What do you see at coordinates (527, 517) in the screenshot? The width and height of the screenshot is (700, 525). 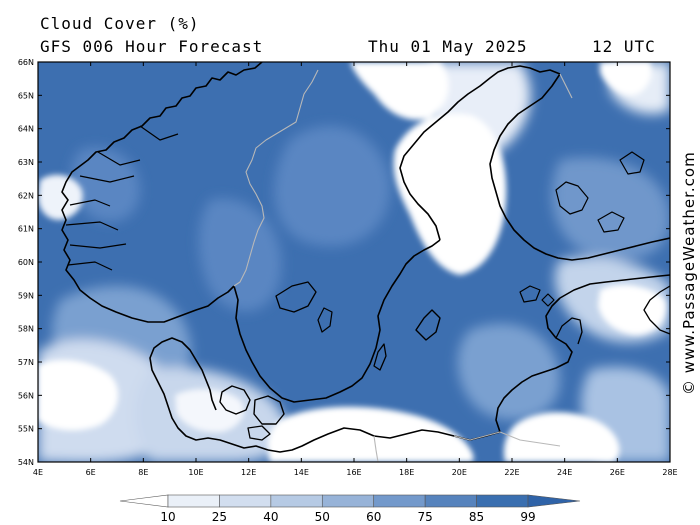 I see `legend-tick-label: 99` at bounding box center [527, 517].